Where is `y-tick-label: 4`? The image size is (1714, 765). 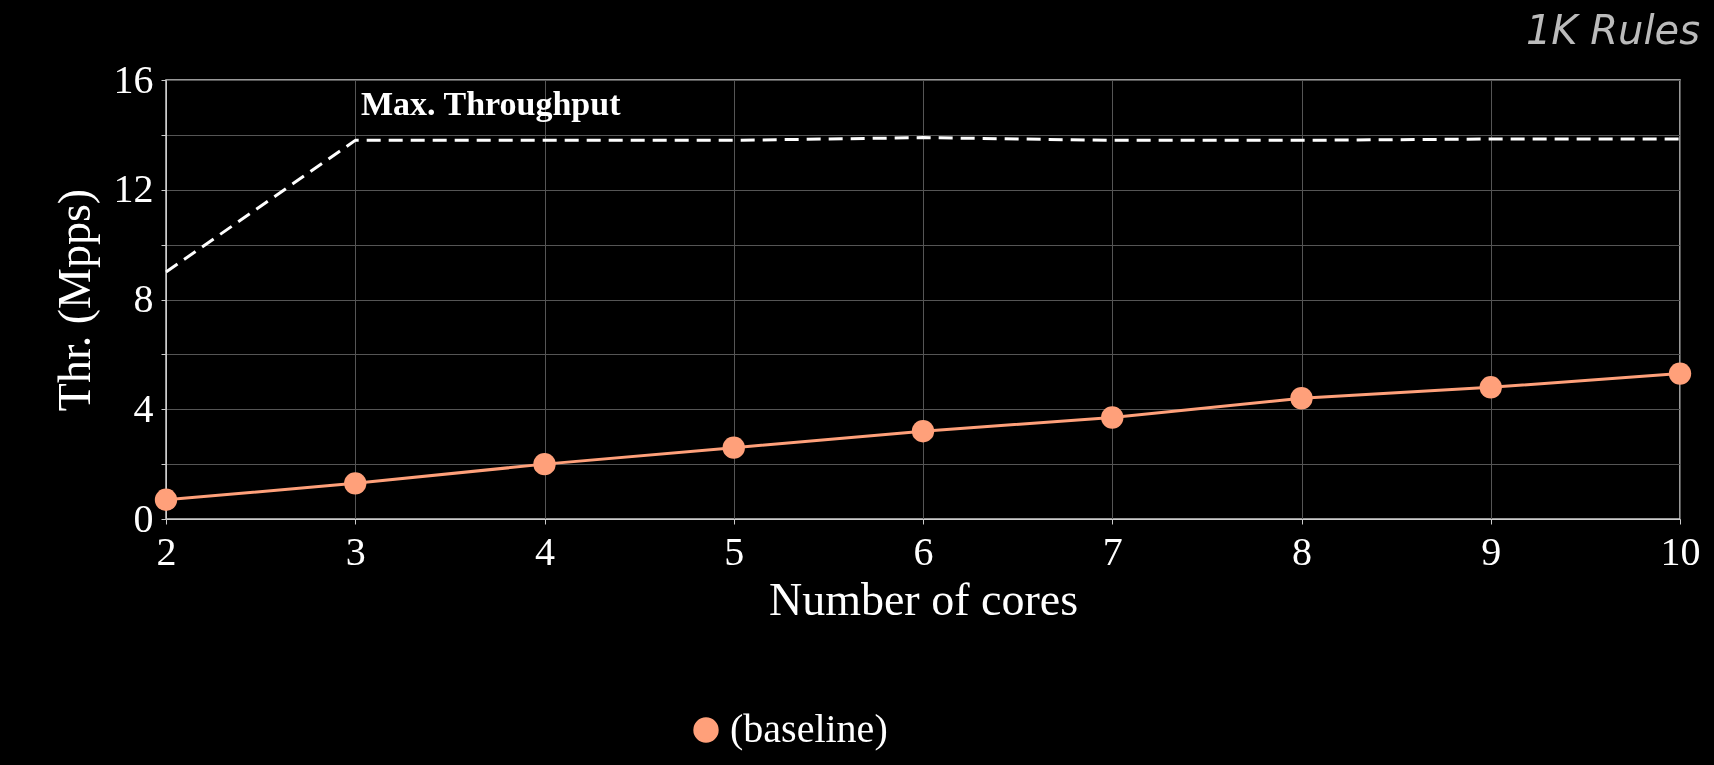
y-tick-label: 4 is located at coordinates (143, 408).